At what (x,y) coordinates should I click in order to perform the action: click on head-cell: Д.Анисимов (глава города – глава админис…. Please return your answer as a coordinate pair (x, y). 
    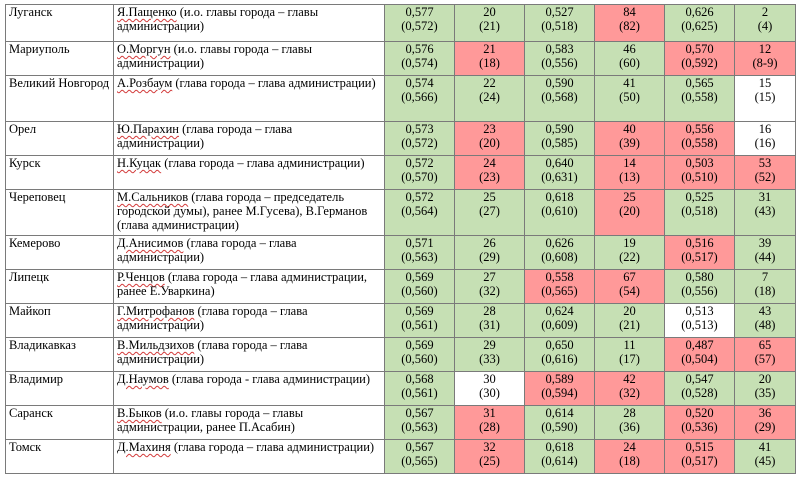
    Looking at the image, I should click on (249, 252).